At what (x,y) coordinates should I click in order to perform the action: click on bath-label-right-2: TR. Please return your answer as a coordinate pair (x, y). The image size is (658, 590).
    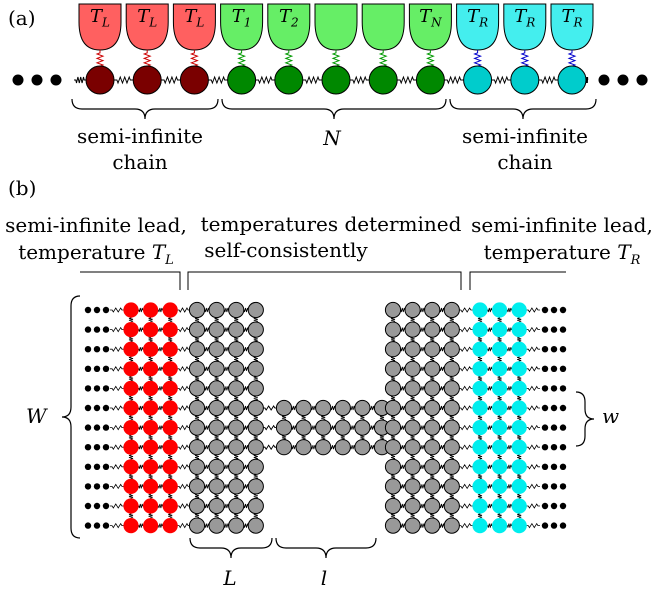
    Looking at the image, I should click on (572, 18).